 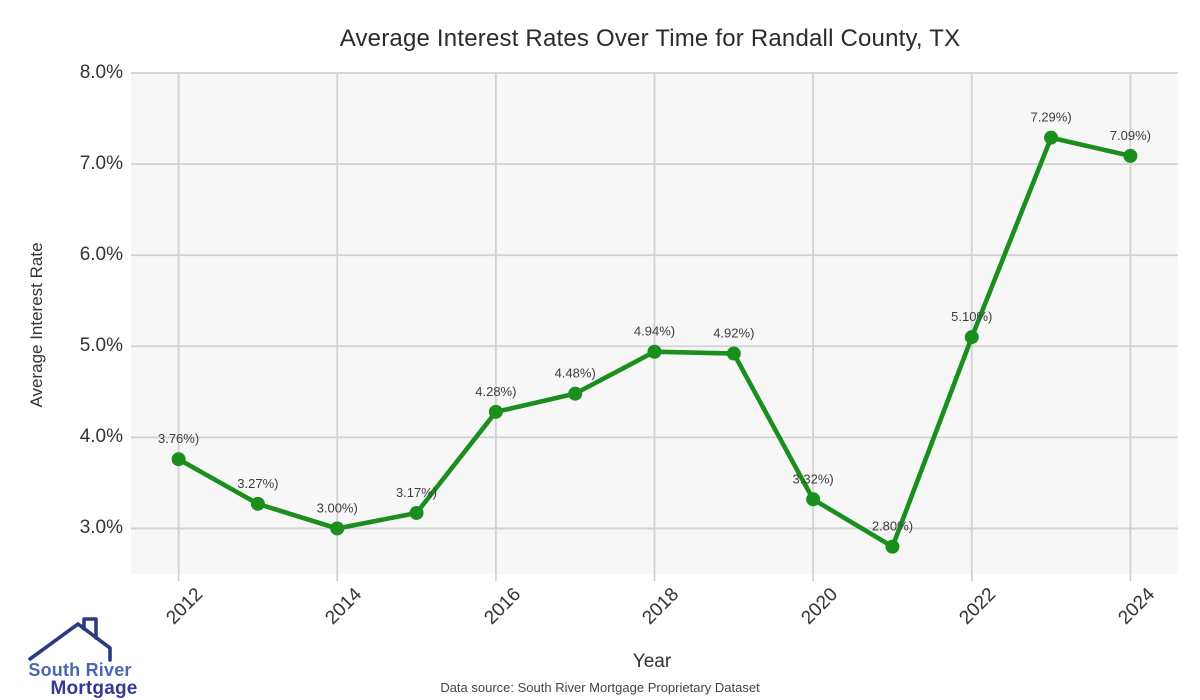 What do you see at coordinates (257, 483) in the screenshot?
I see `data-point-label: 3.27%)` at bounding box center [257, 483].